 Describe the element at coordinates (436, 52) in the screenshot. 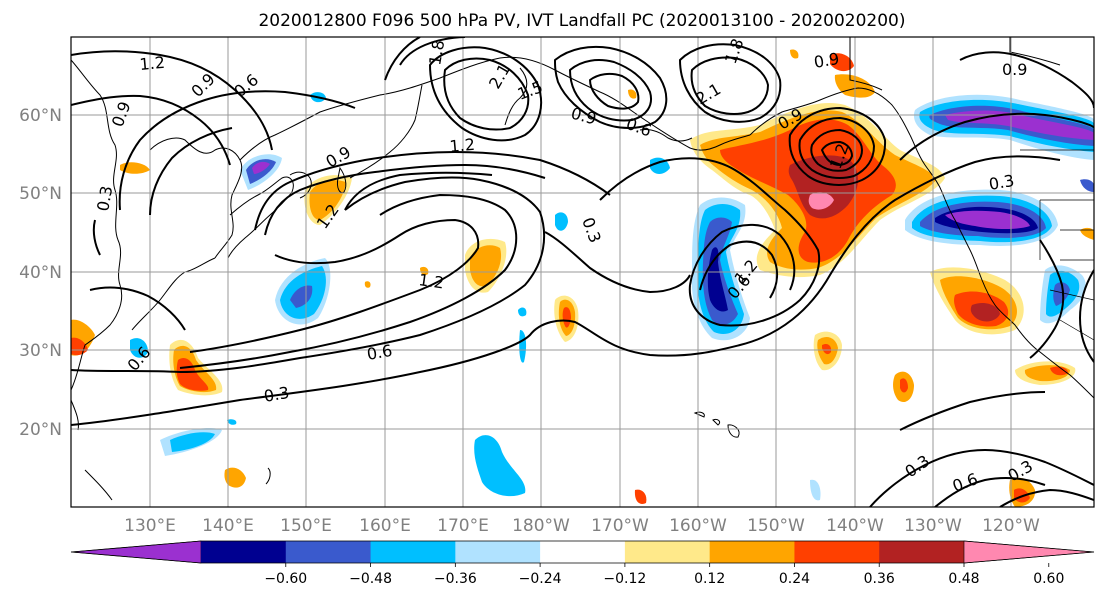

I see `contour-label: 1.8` at that location.